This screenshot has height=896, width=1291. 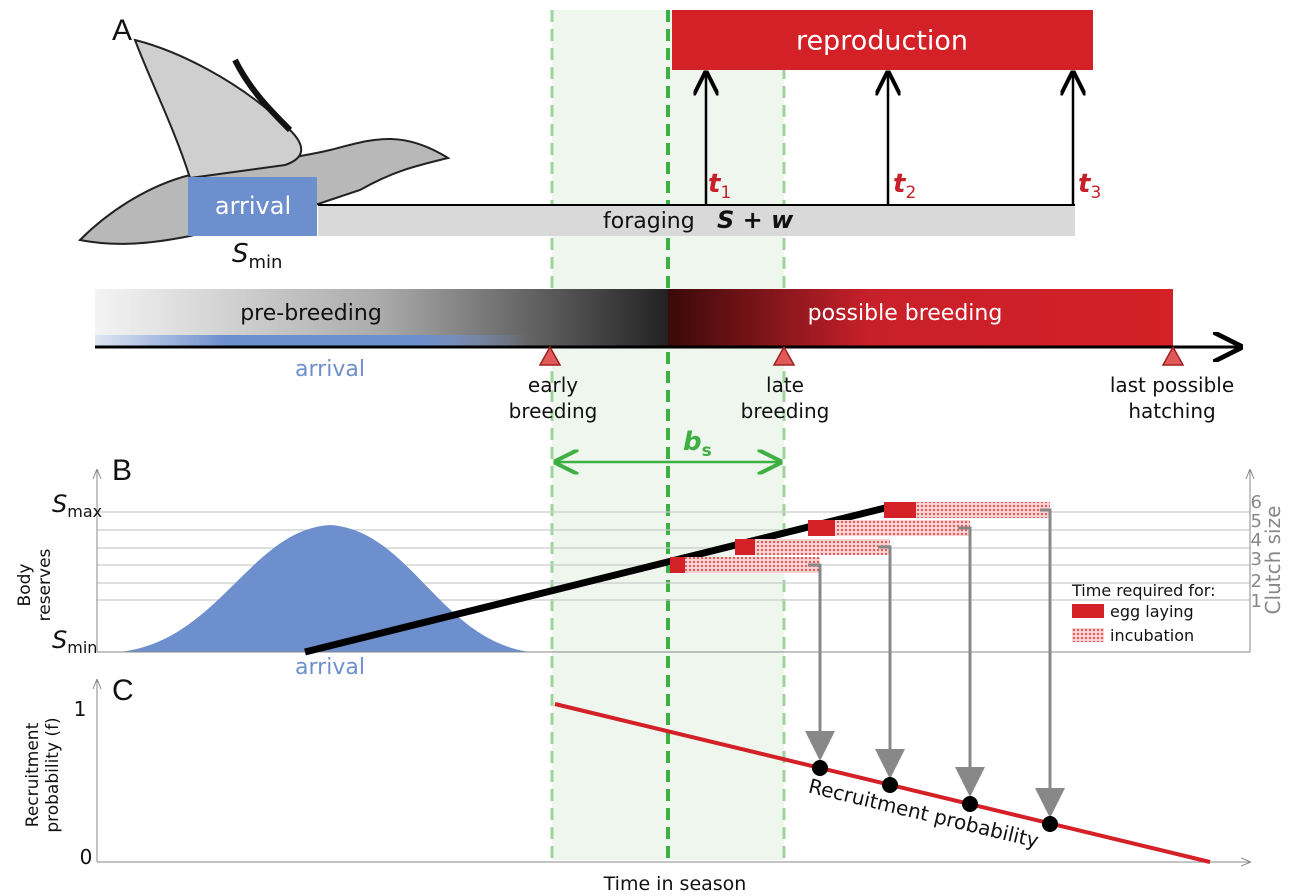 I want to click on clutch-label: Clutch size, so click(x=1273, y=560).